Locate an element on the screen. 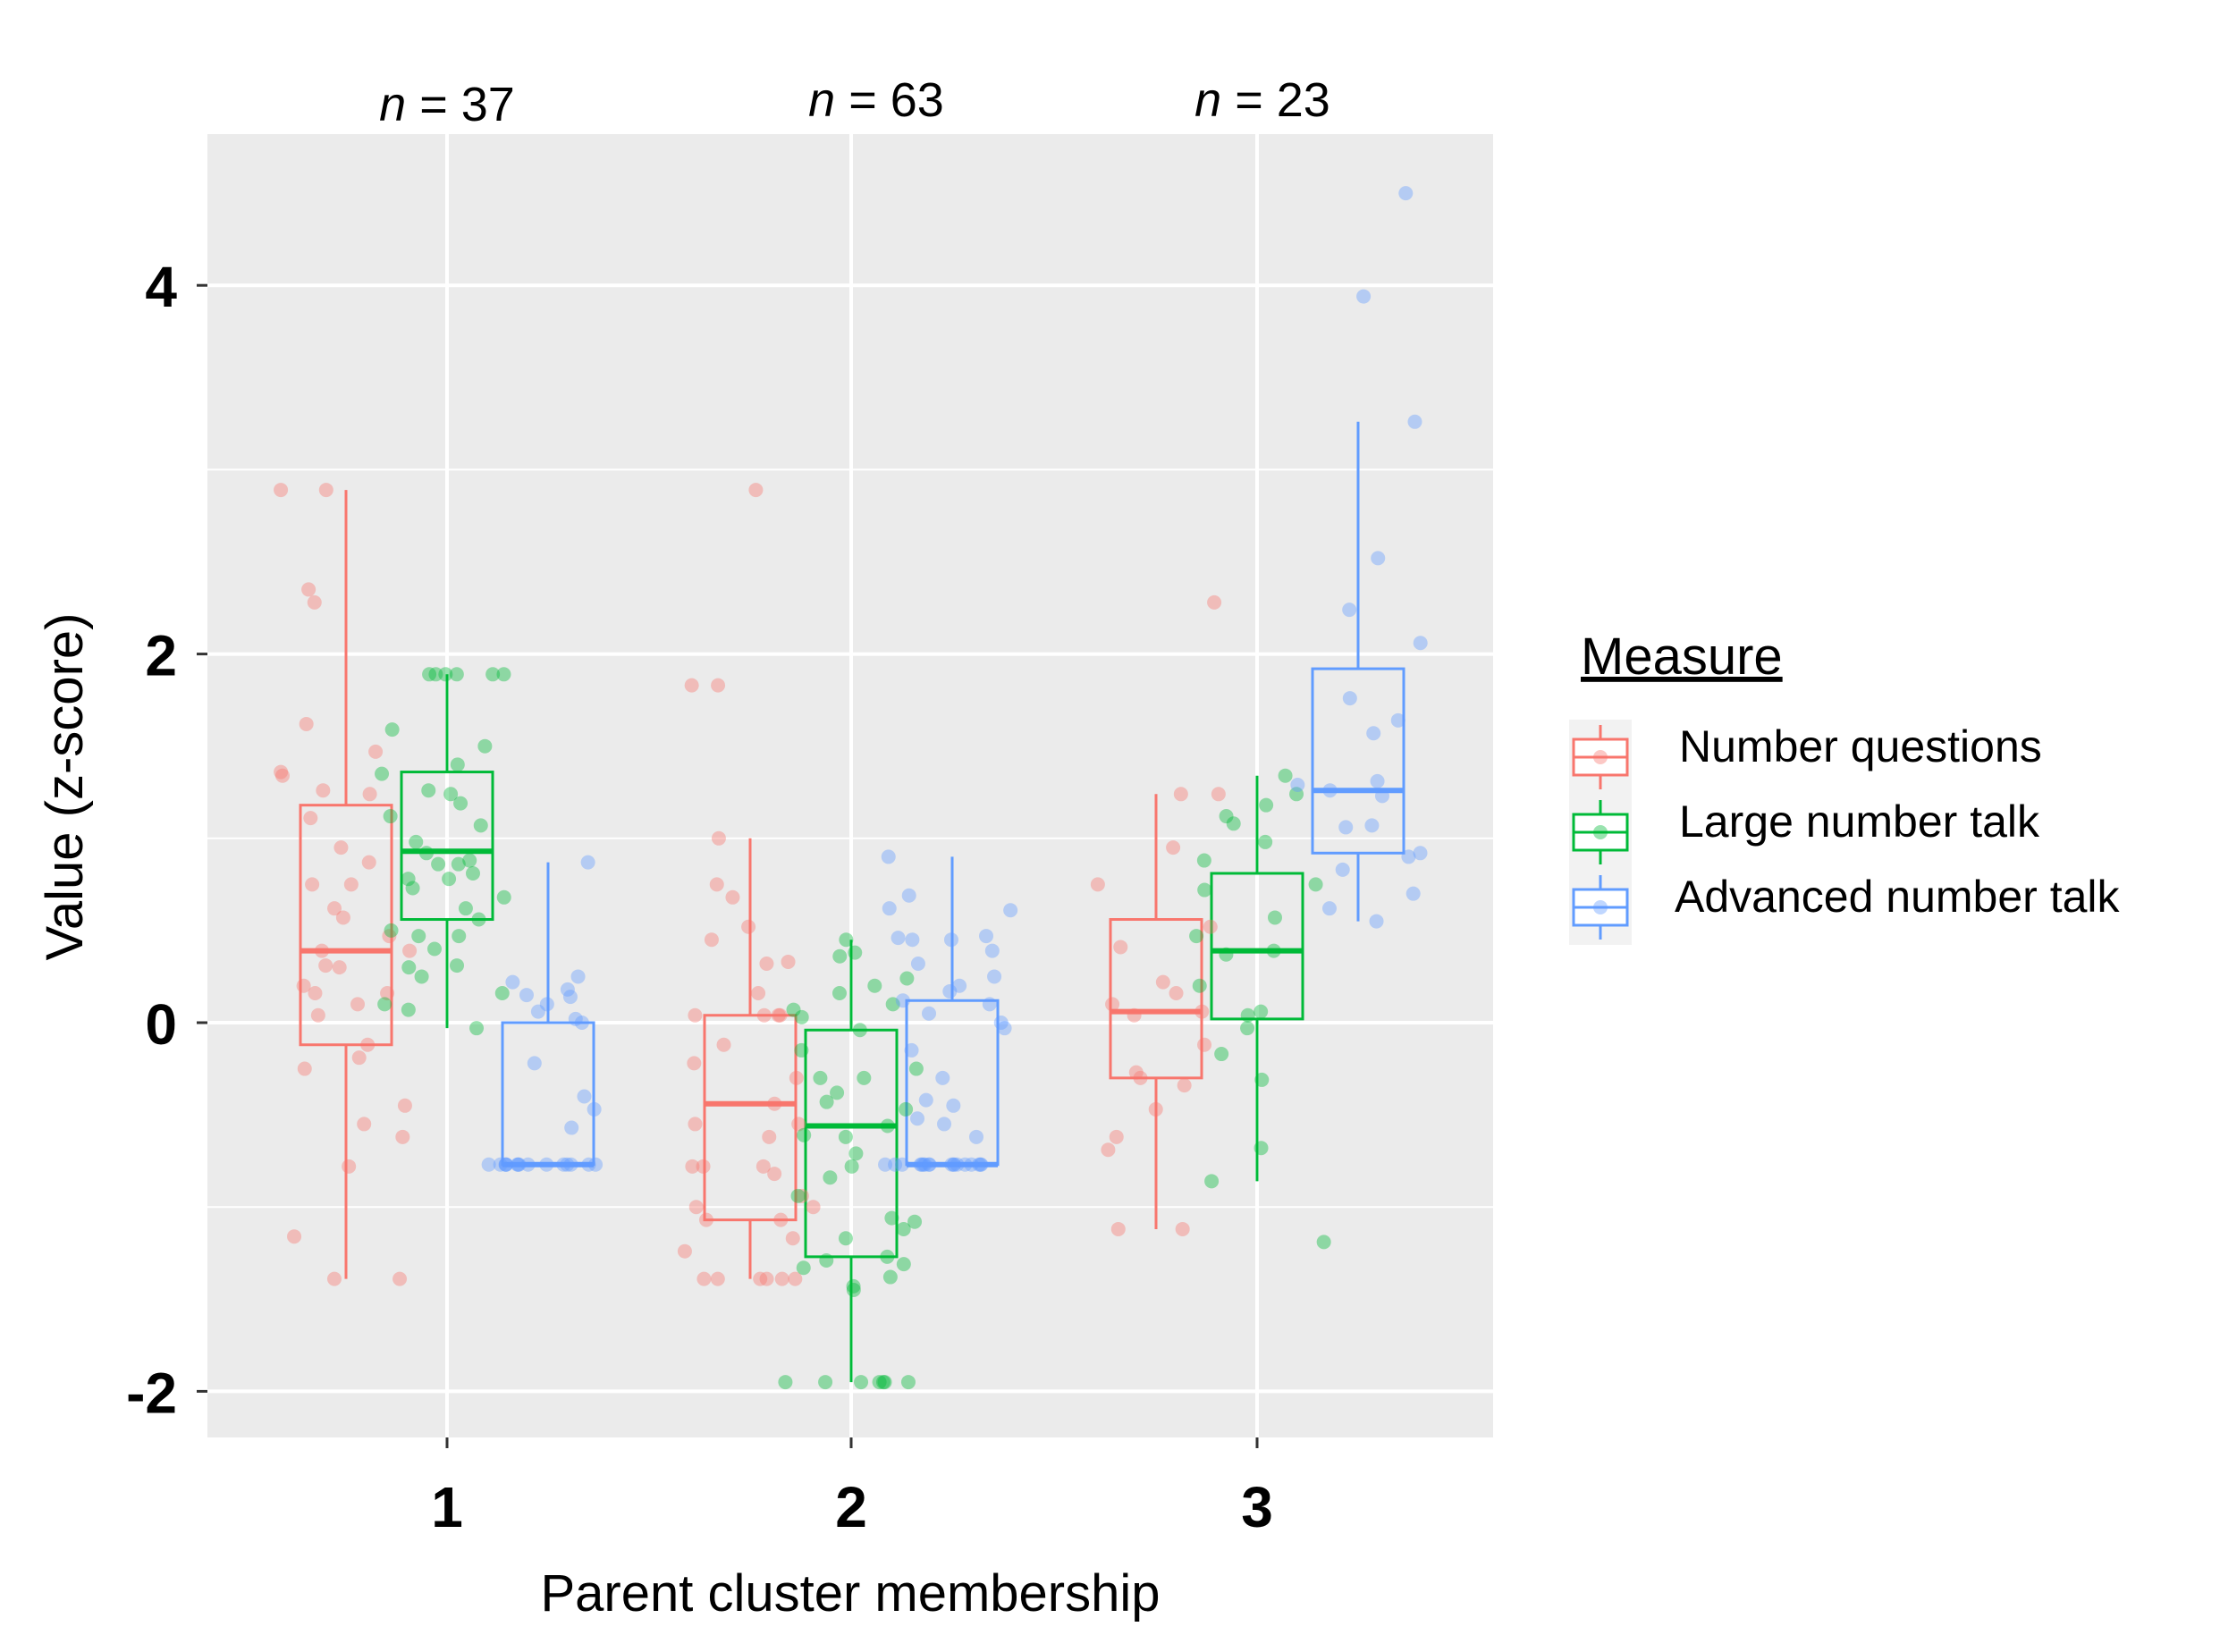  legend-title: Measure is located at coordinates (1682, 657).